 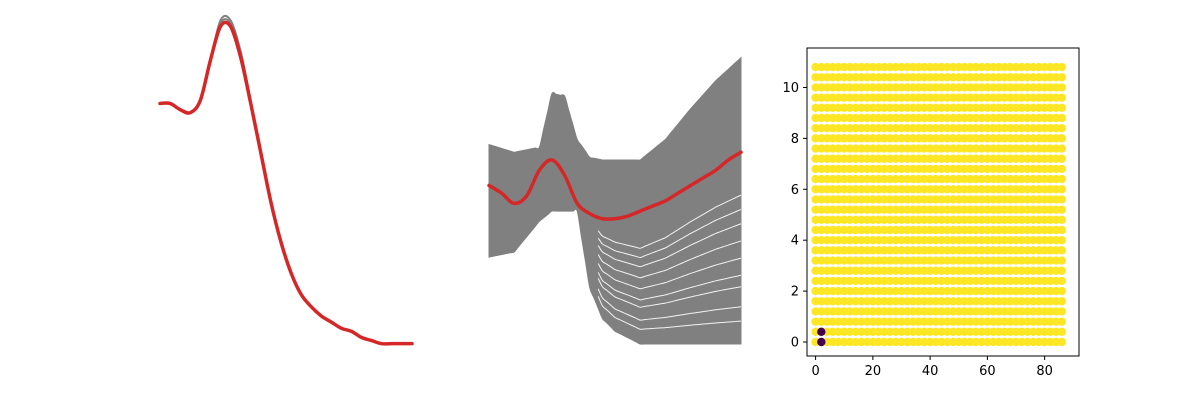 I want to click on y-tick-label: 4, so click(x=795, y=241).